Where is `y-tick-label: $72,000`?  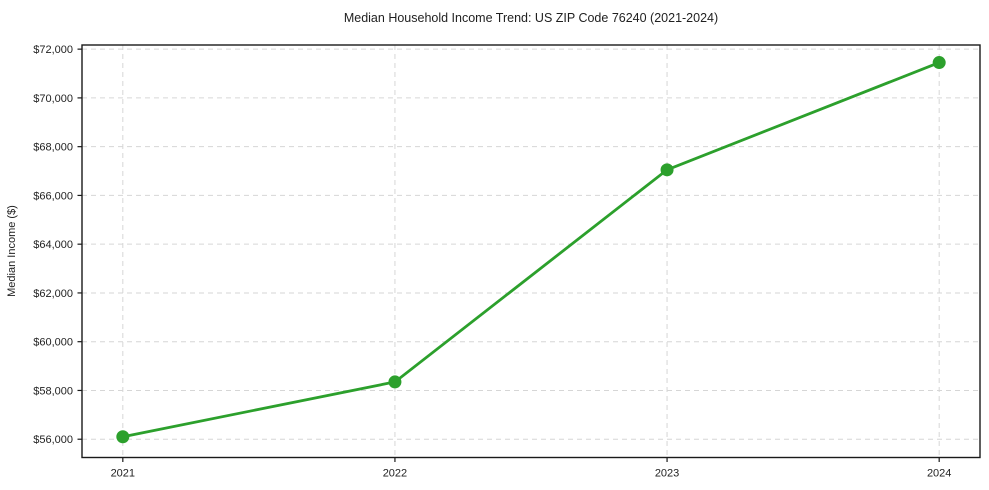 y-tick-label: $72,000 is located at coordinates (53, 50).